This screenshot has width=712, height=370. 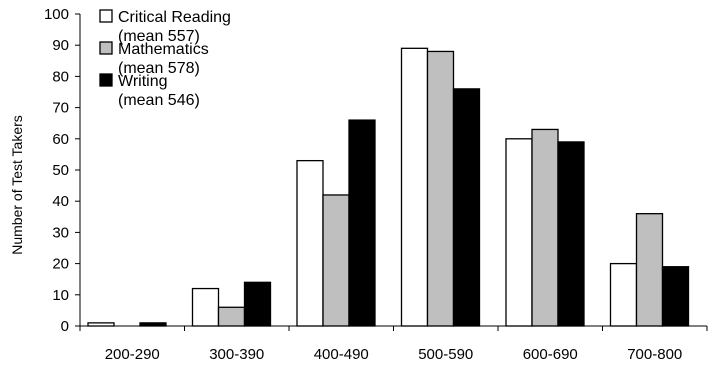 What do you see at coordinates (143, 81) in the screenshot?
I see `legend-label: Writing` at bounding box center [143, 81].